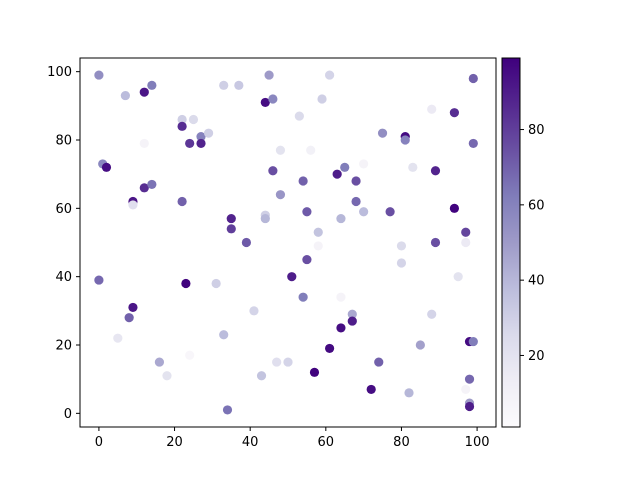 The width and height of the screenshot is (640, 485). What do you see at coordinates (536, 281) in the screenshot?
I see `colorbar-tick-label: 40` at bounding box center [536, 281].